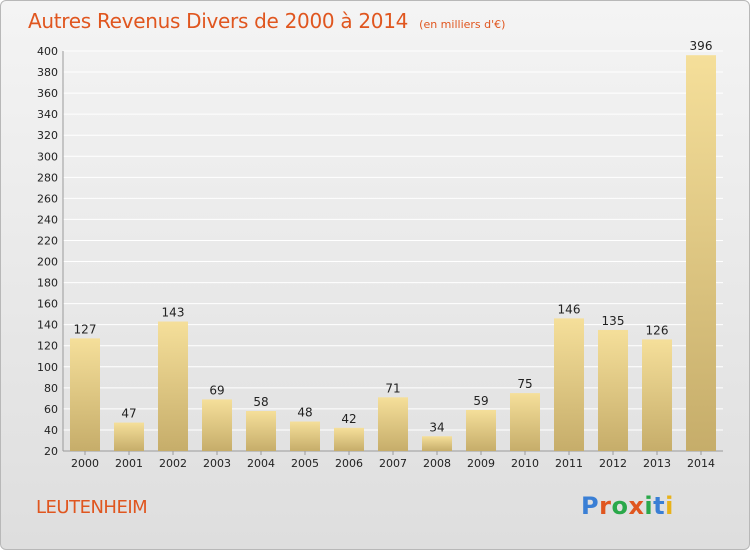  Describe the element at coordinates (47, 51) in the screenshot. I see `y-tick-label: 400` at that location.